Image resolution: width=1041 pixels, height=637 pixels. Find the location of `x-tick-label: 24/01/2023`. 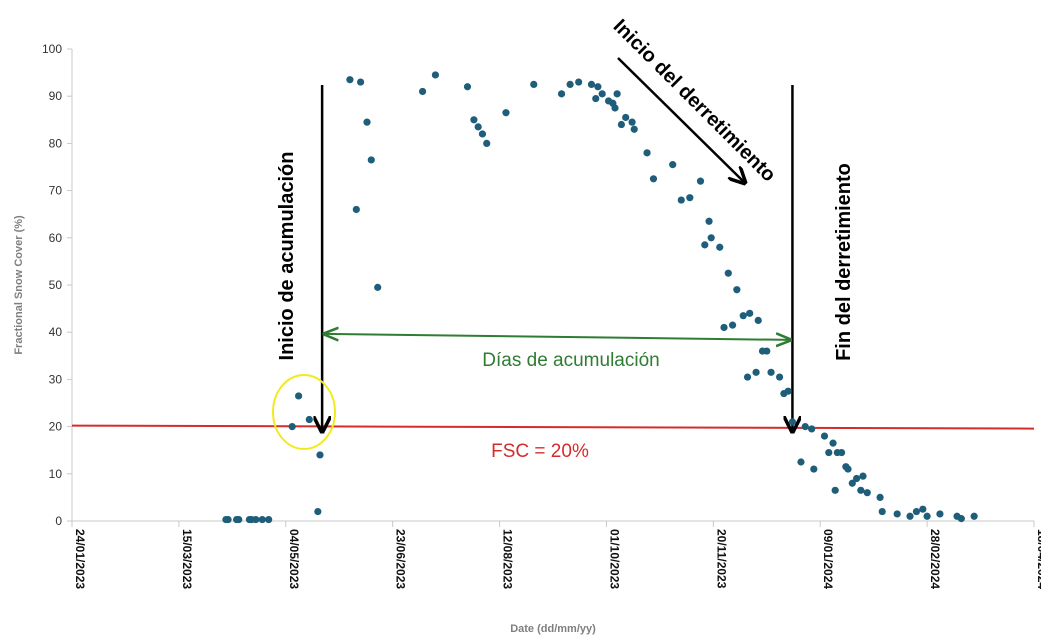

x-tick-label: 24/01/2023 is located at coordinates (80, 559).